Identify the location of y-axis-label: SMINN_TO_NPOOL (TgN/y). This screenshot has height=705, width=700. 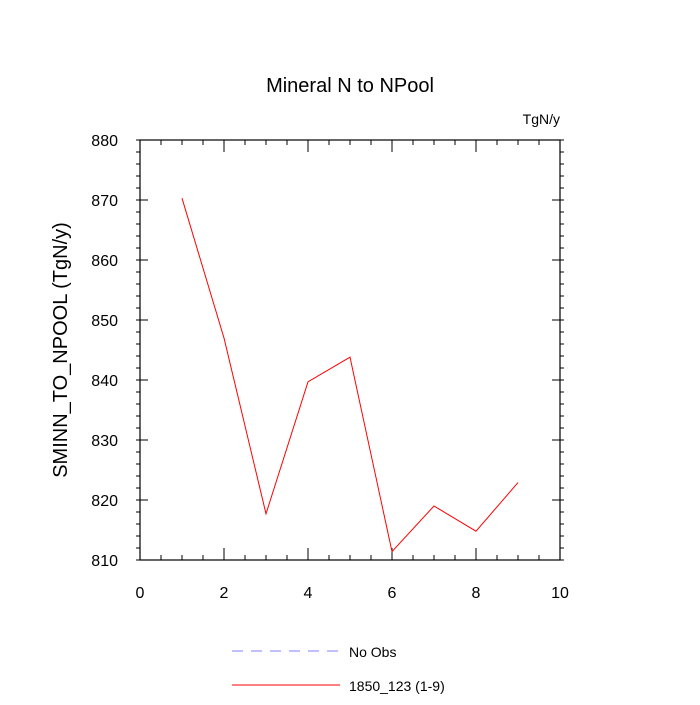
(61, 350).